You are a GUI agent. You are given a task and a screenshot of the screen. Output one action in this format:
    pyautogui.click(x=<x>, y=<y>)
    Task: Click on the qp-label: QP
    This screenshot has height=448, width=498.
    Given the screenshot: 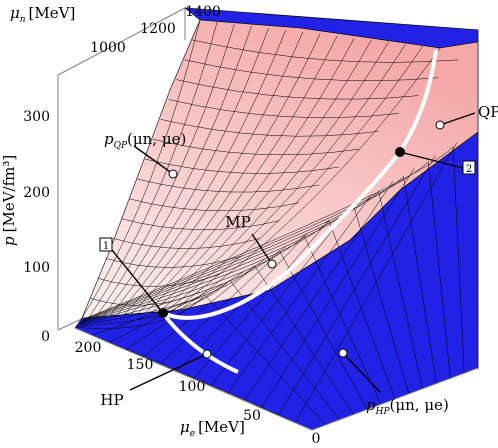 What is the action you would take?
    pyautogui.click(x=488, y=112)
    